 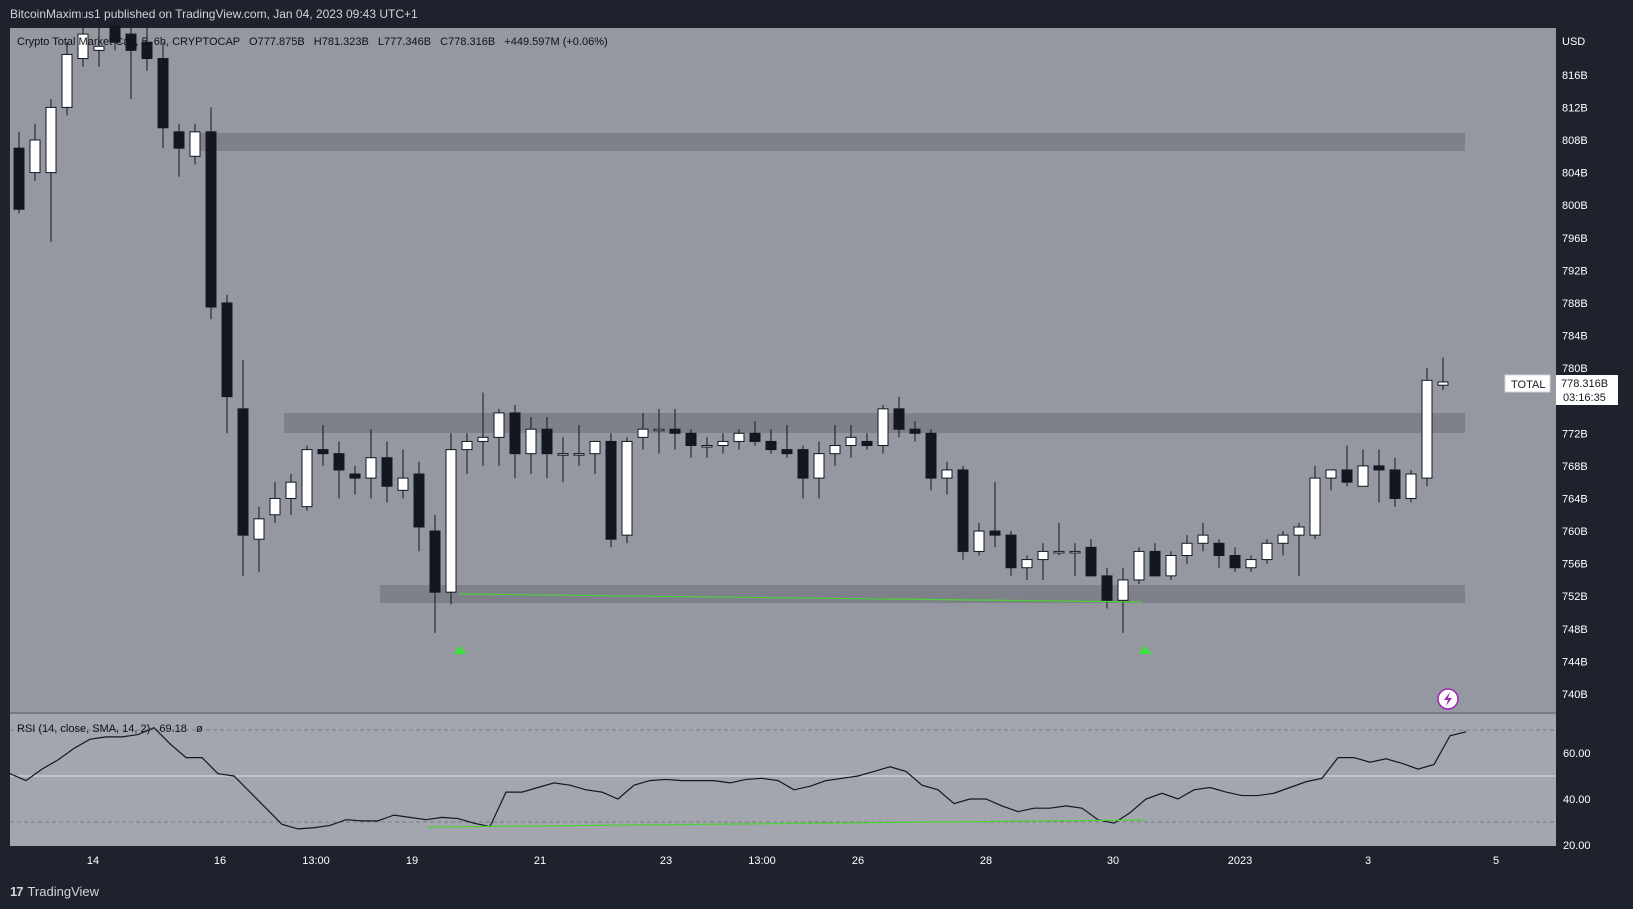 What do you see at coordinates (783, 860) in the screenshot?
I see `time-axis: 14 16 13:00 19 21 23 13:00 26 28 30 2023 3 5` at bounding box center [783, 860].